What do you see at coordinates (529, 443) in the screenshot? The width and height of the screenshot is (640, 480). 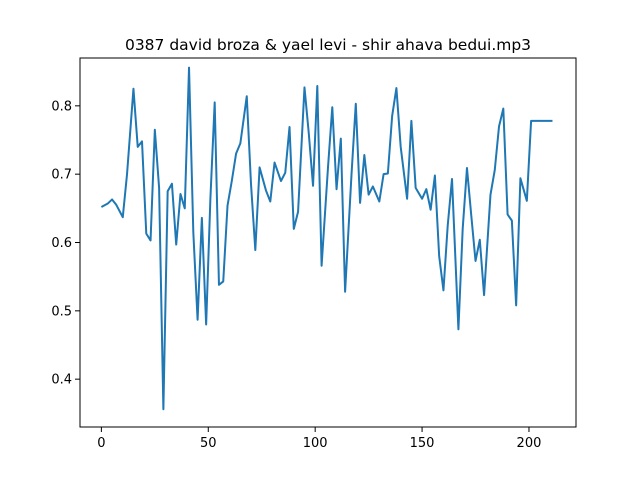 I see `x-tick-label: 200` at bounding box center [529, 443].